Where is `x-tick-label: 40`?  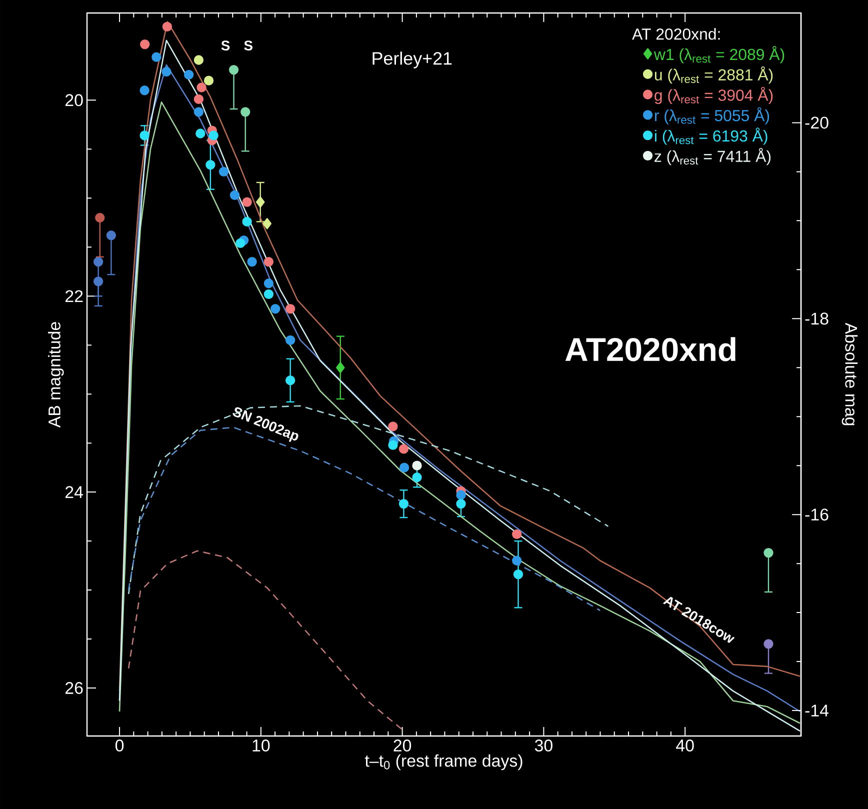
x-tick-label: 40 is located at coordinates (685, 746).